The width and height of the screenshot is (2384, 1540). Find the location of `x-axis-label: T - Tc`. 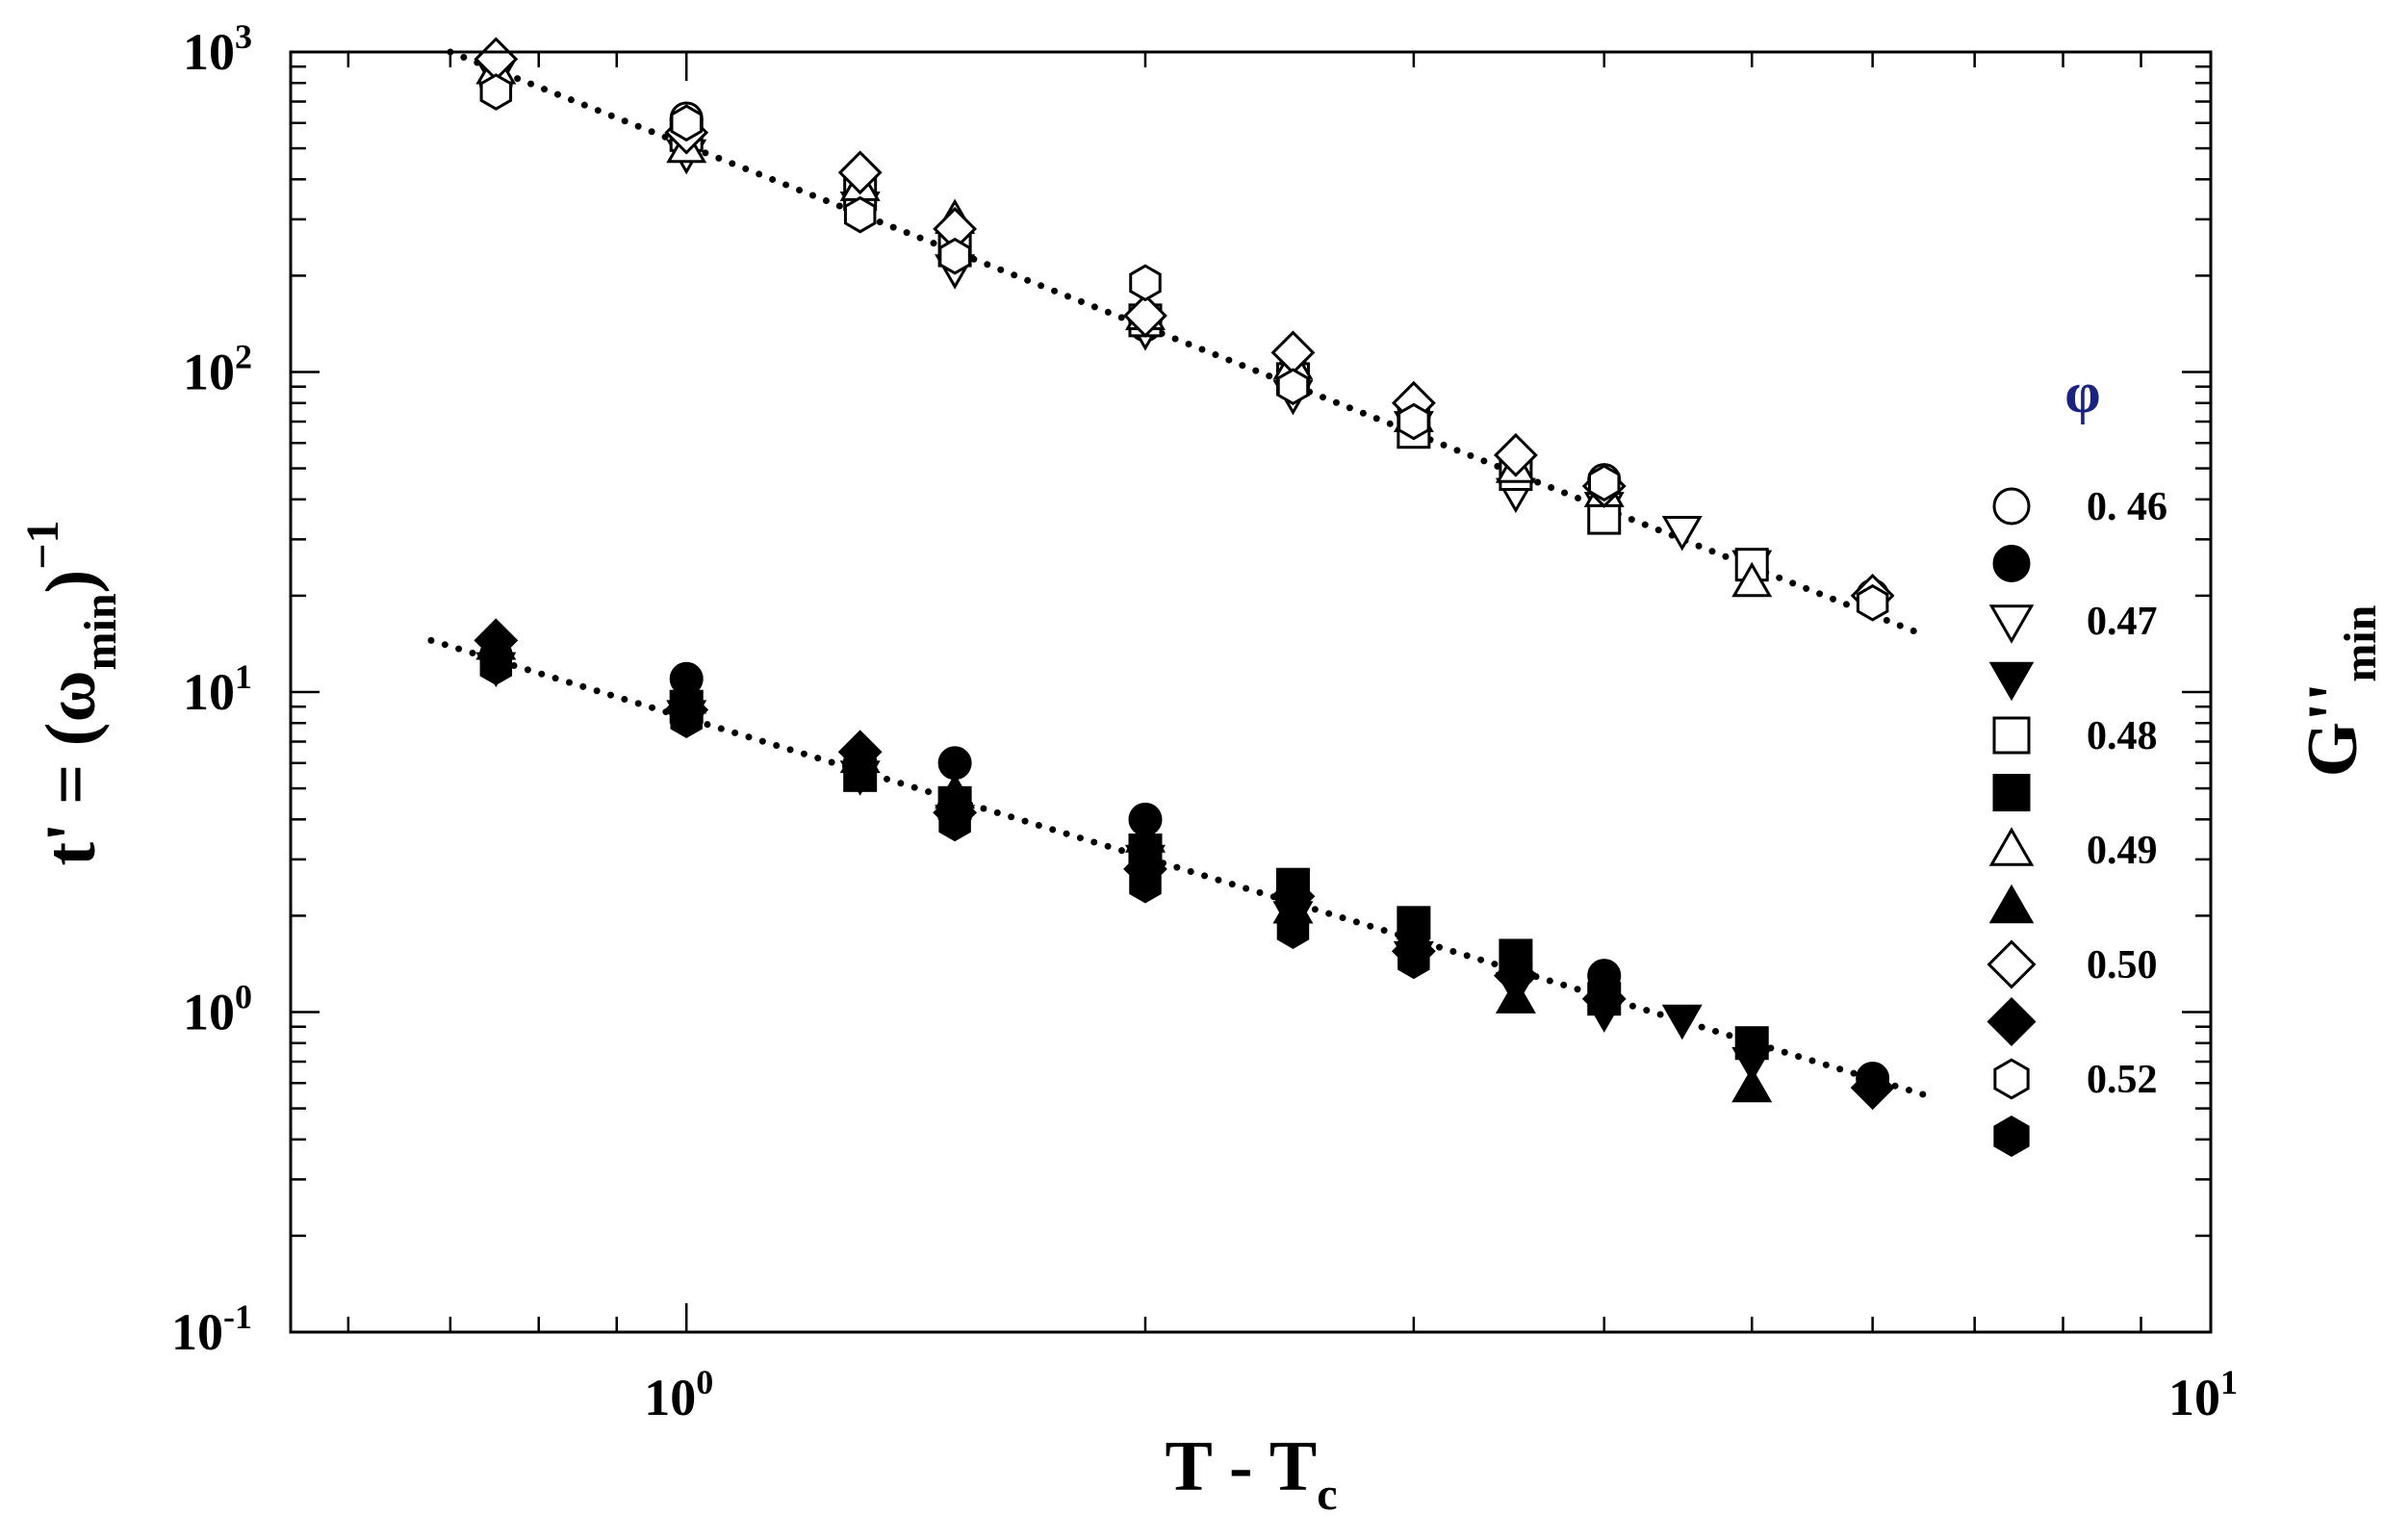

x-axis-label: T - Tc is located at coordinates (1252, 1473).